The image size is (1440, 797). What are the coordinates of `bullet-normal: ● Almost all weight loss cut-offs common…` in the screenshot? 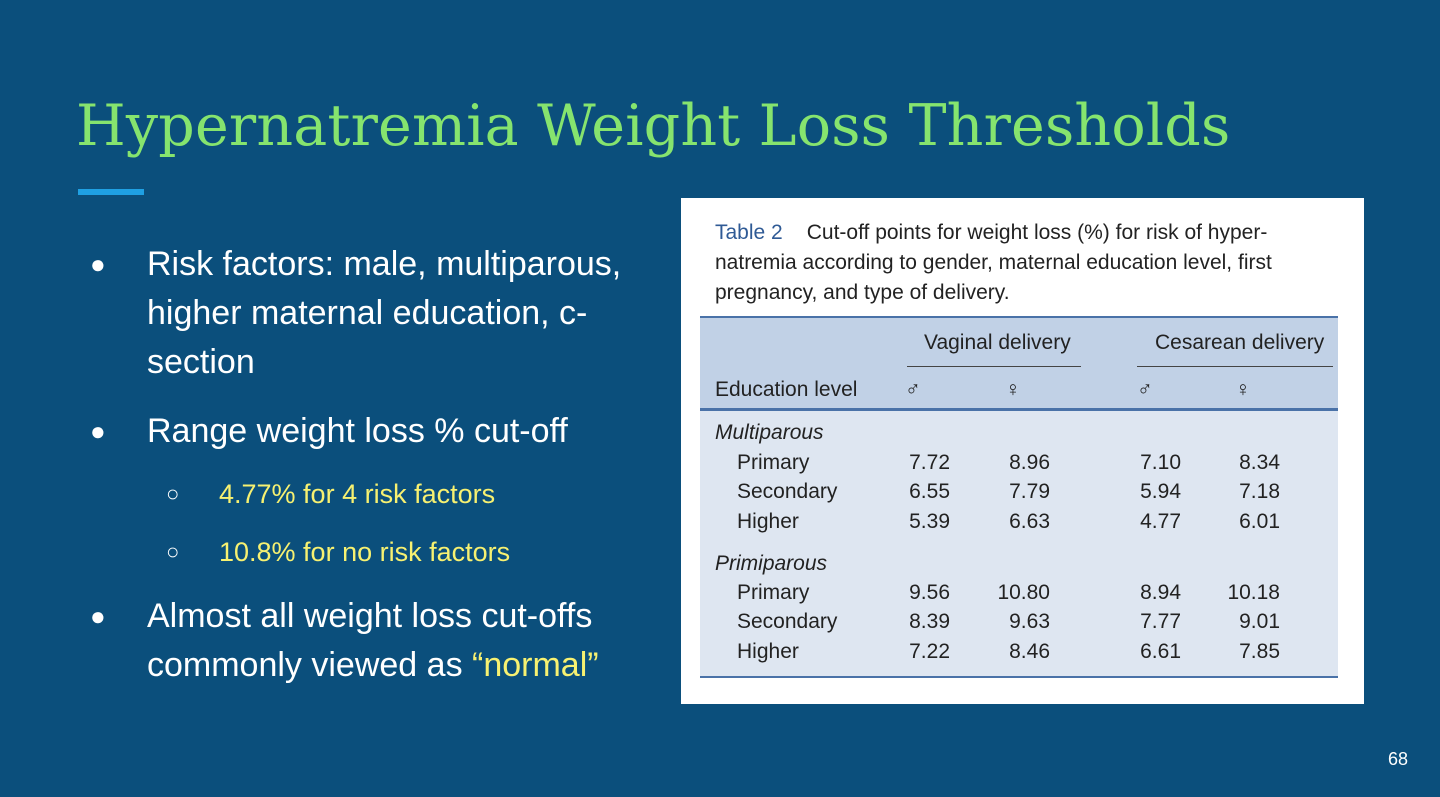 It's located at (375, 641).